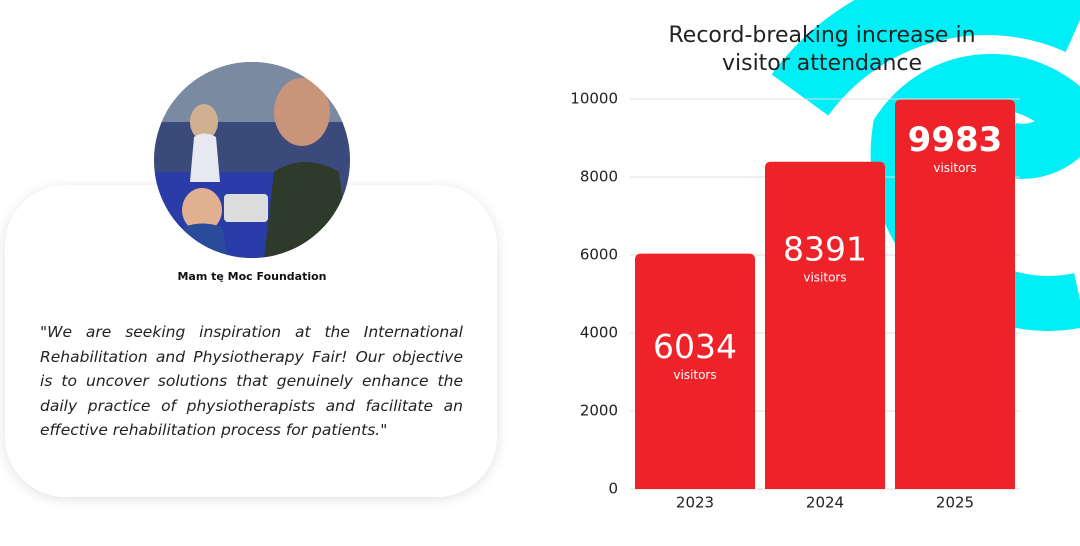 This screenshot has width=1080, height=546. Describe the element at coordinates (695, 346) in the screenshot. I see `bar-value-label: 6034` at that location.